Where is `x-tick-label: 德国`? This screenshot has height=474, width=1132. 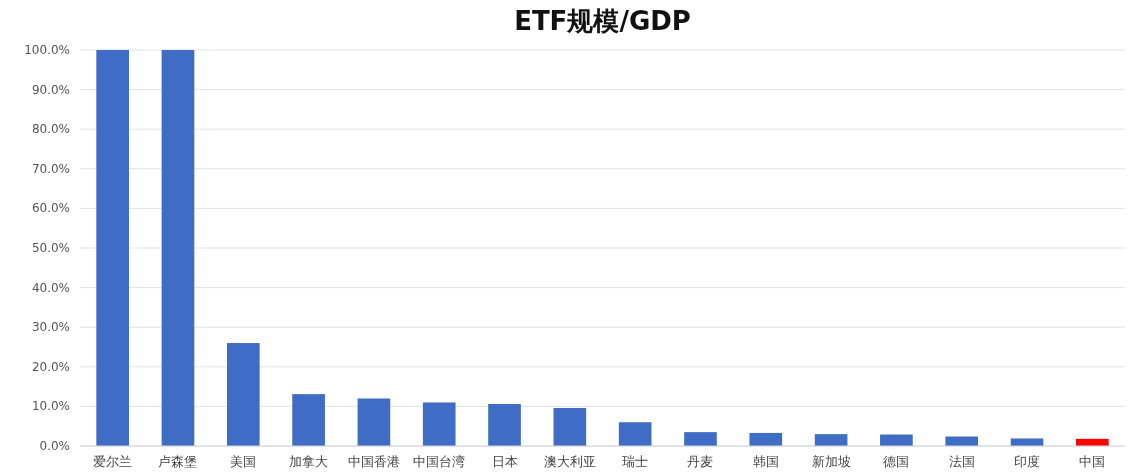
x-tick-label: 德国 is located at coordinates (896, 461).